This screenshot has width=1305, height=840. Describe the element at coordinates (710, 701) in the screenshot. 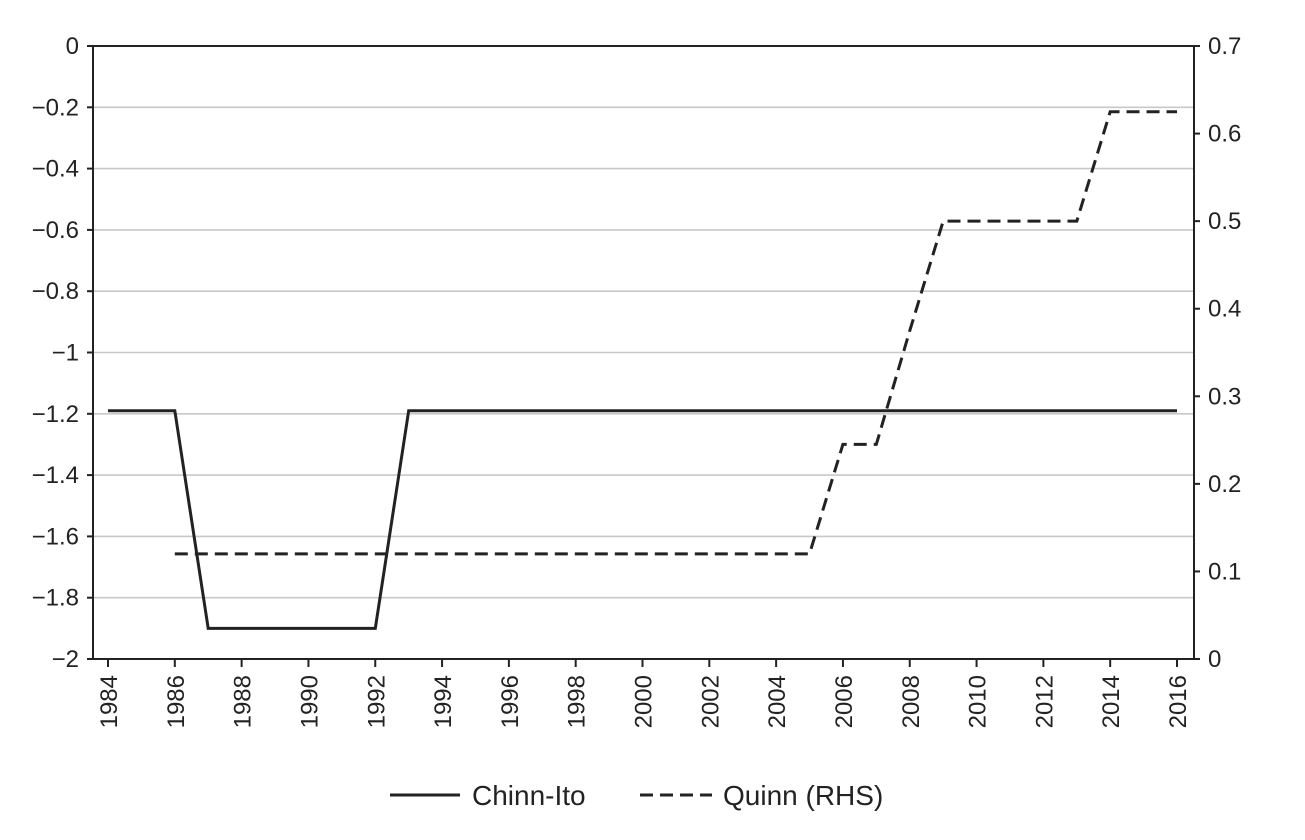

I see `x-tick-label: 2002` at that location.